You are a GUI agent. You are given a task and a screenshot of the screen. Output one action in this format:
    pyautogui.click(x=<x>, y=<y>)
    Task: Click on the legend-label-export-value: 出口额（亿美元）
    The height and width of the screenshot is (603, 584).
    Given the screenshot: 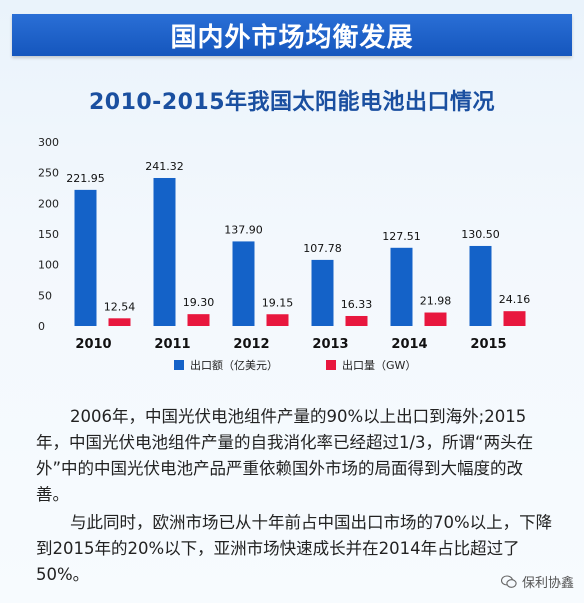 What is the action you would take?
    pyautogui.click(x=234, y=365)
    